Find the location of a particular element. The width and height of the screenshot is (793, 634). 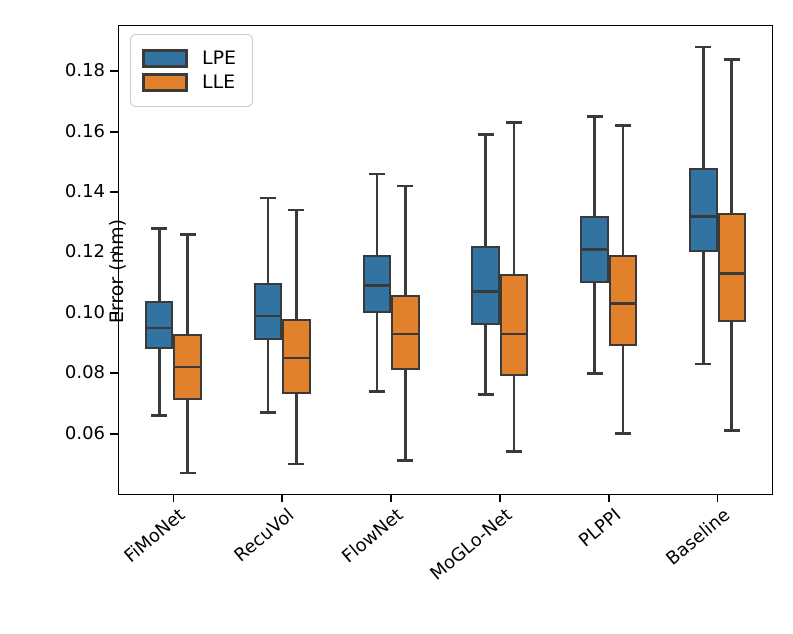

whisker-cap-top-lpe-baseline is located at coordinates (703, 47).